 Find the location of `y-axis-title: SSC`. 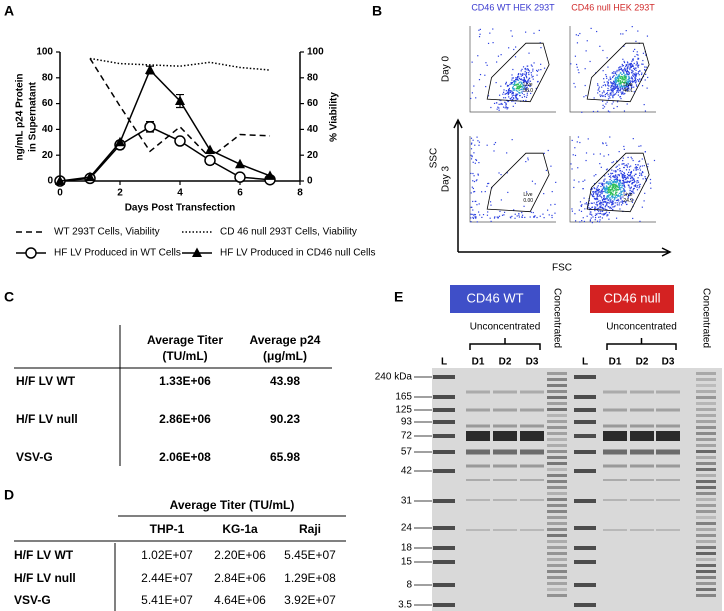

y-axis-title: SSC is located at coordinates (434, 158).